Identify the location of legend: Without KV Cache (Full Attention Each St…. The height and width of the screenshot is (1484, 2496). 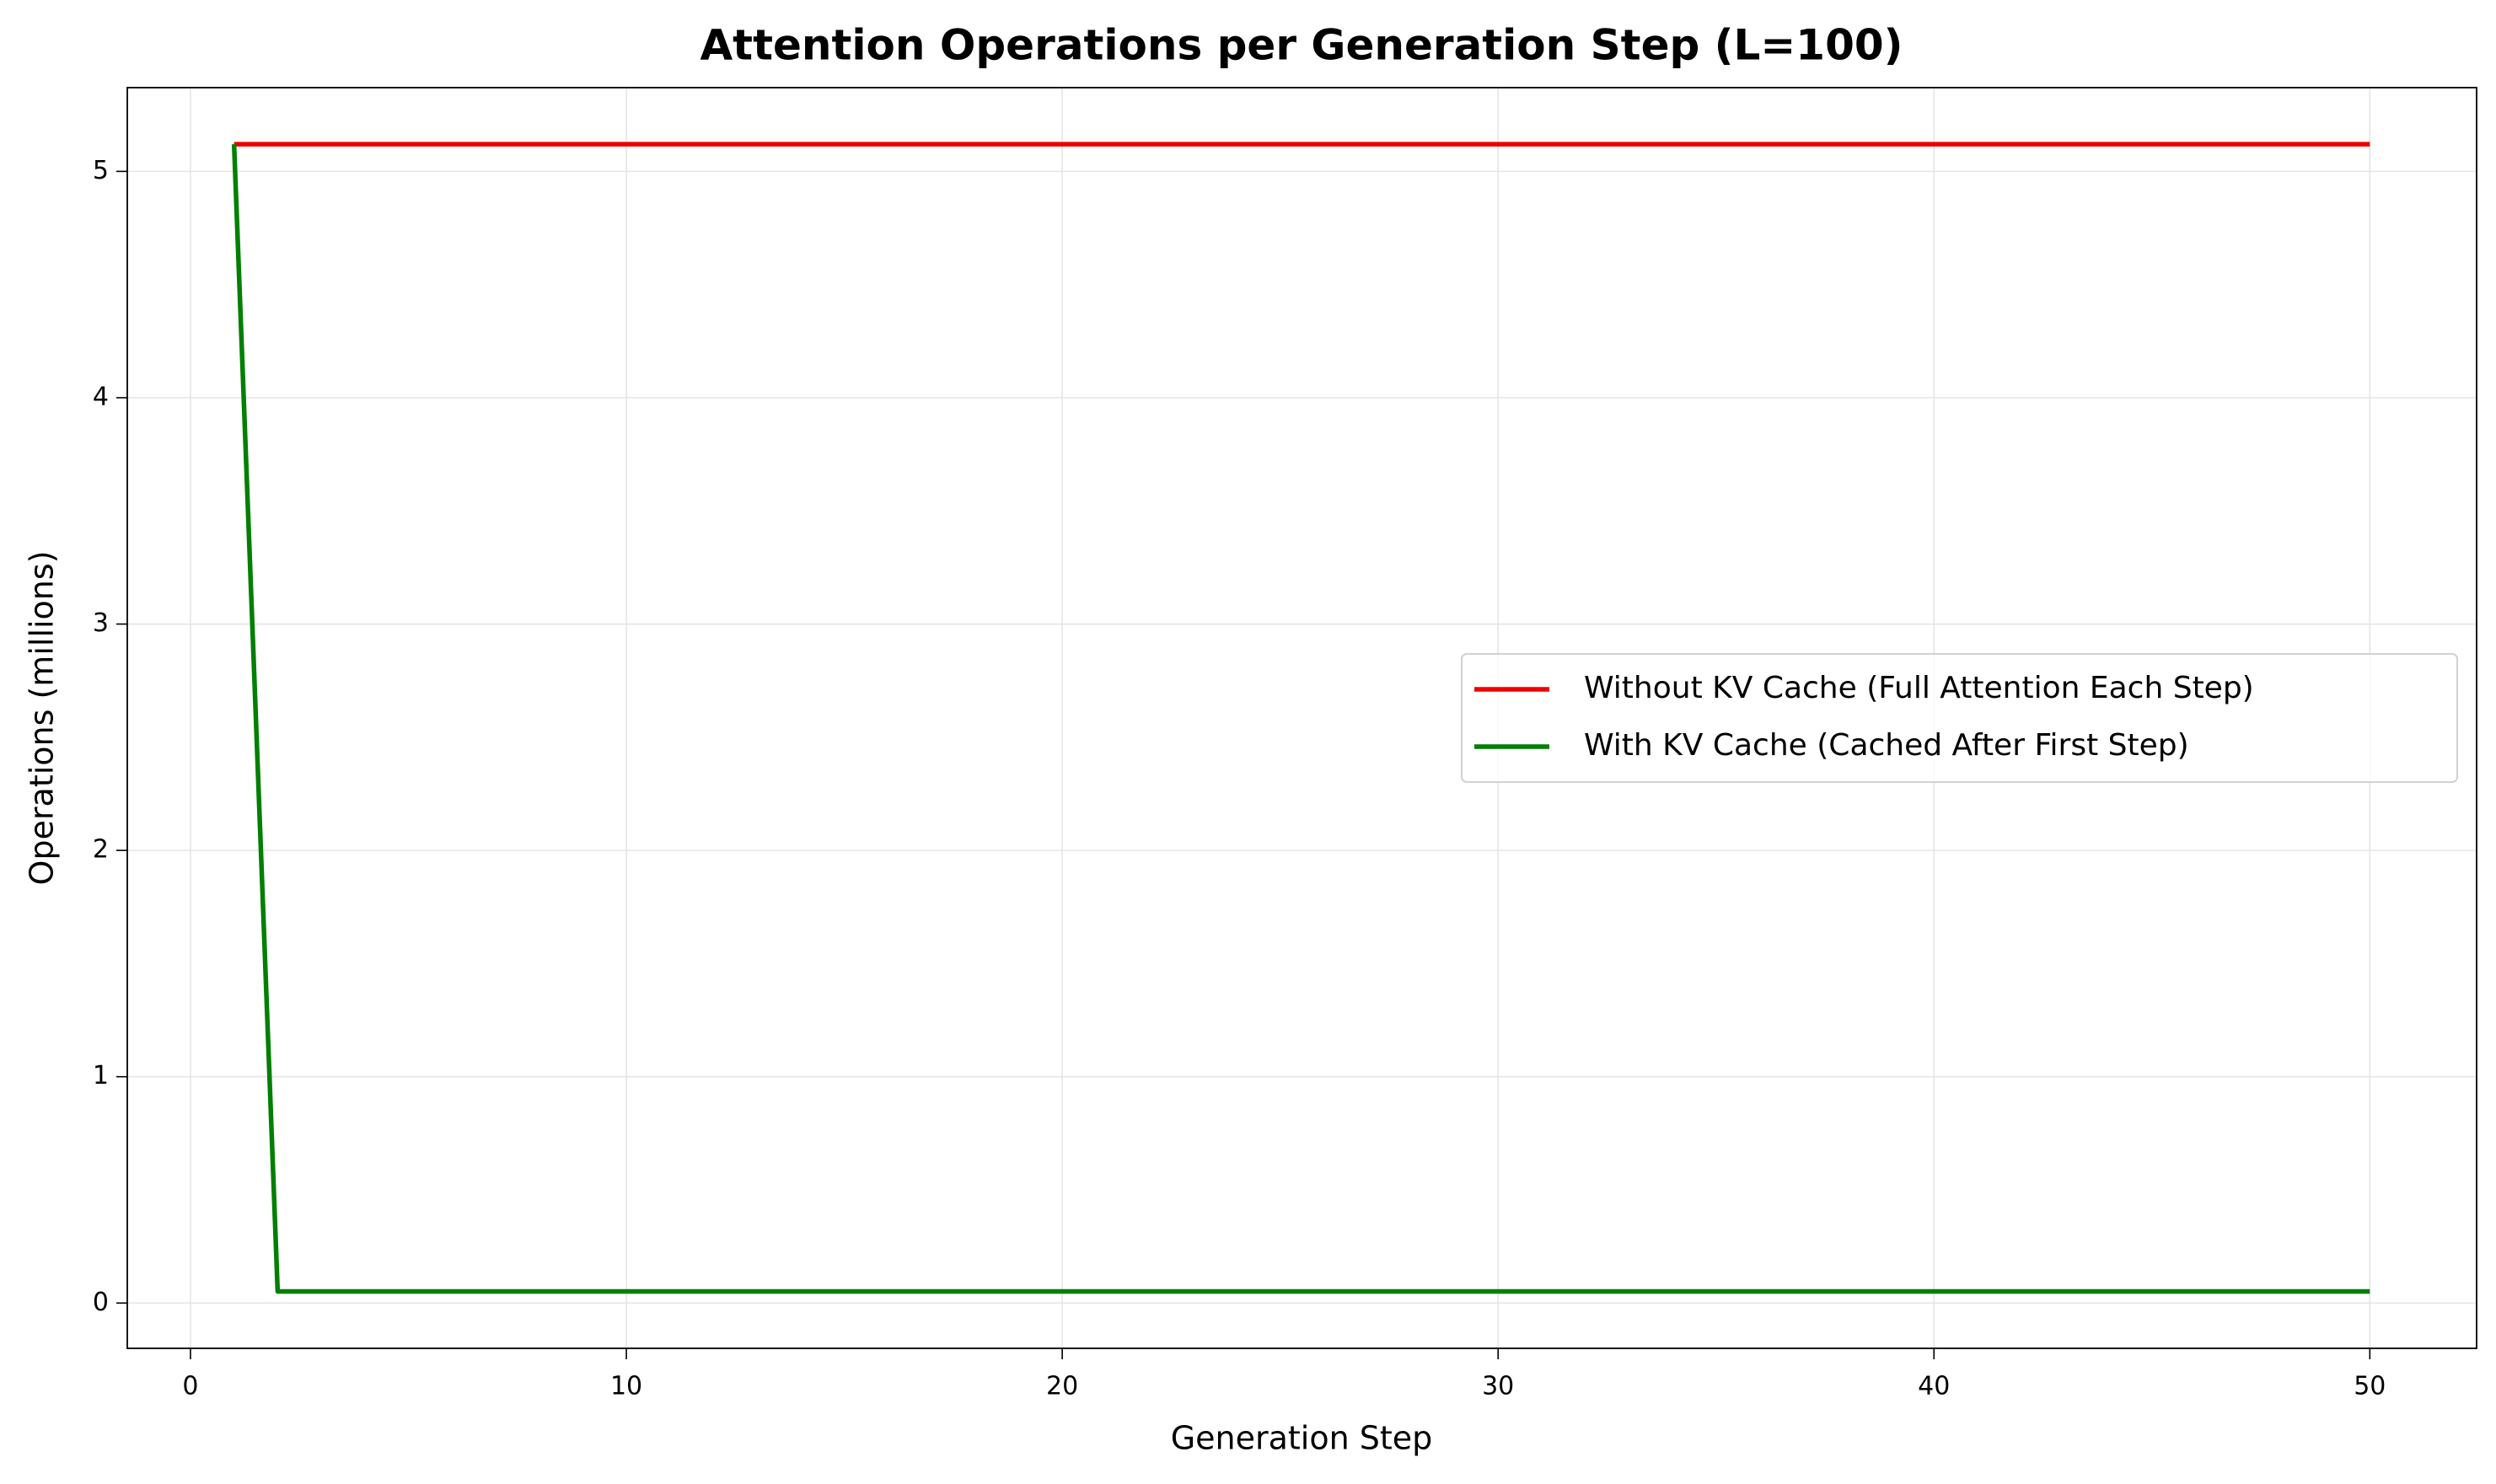
(1959, 718).